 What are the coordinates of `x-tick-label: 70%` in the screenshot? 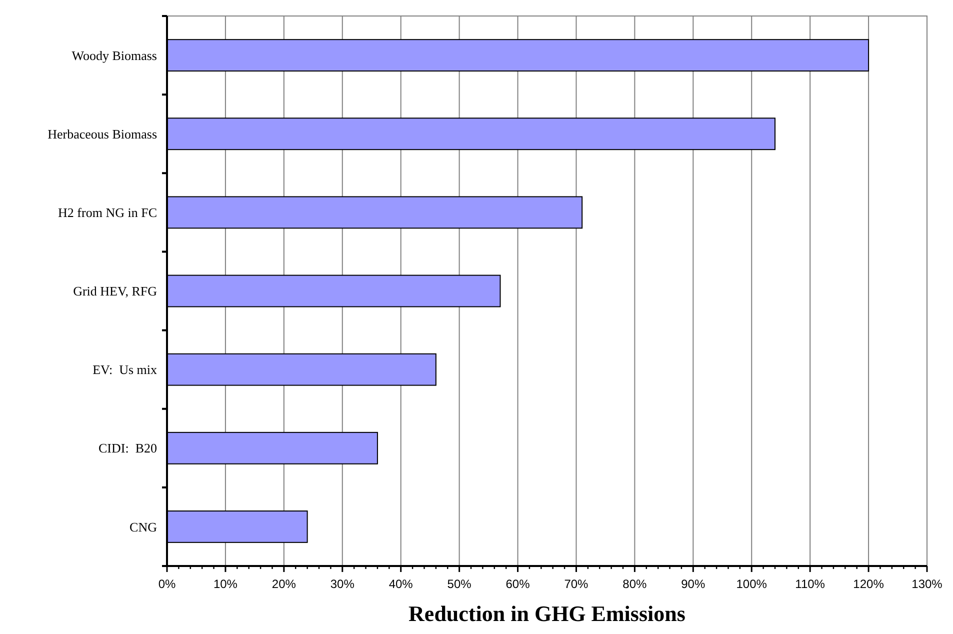 It's located at (576, 584).